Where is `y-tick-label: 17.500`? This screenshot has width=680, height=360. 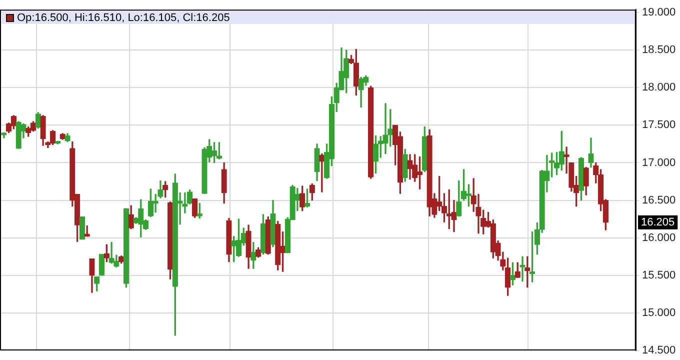 y-tick-label: 17.500 is located at coordinates (659, 125).